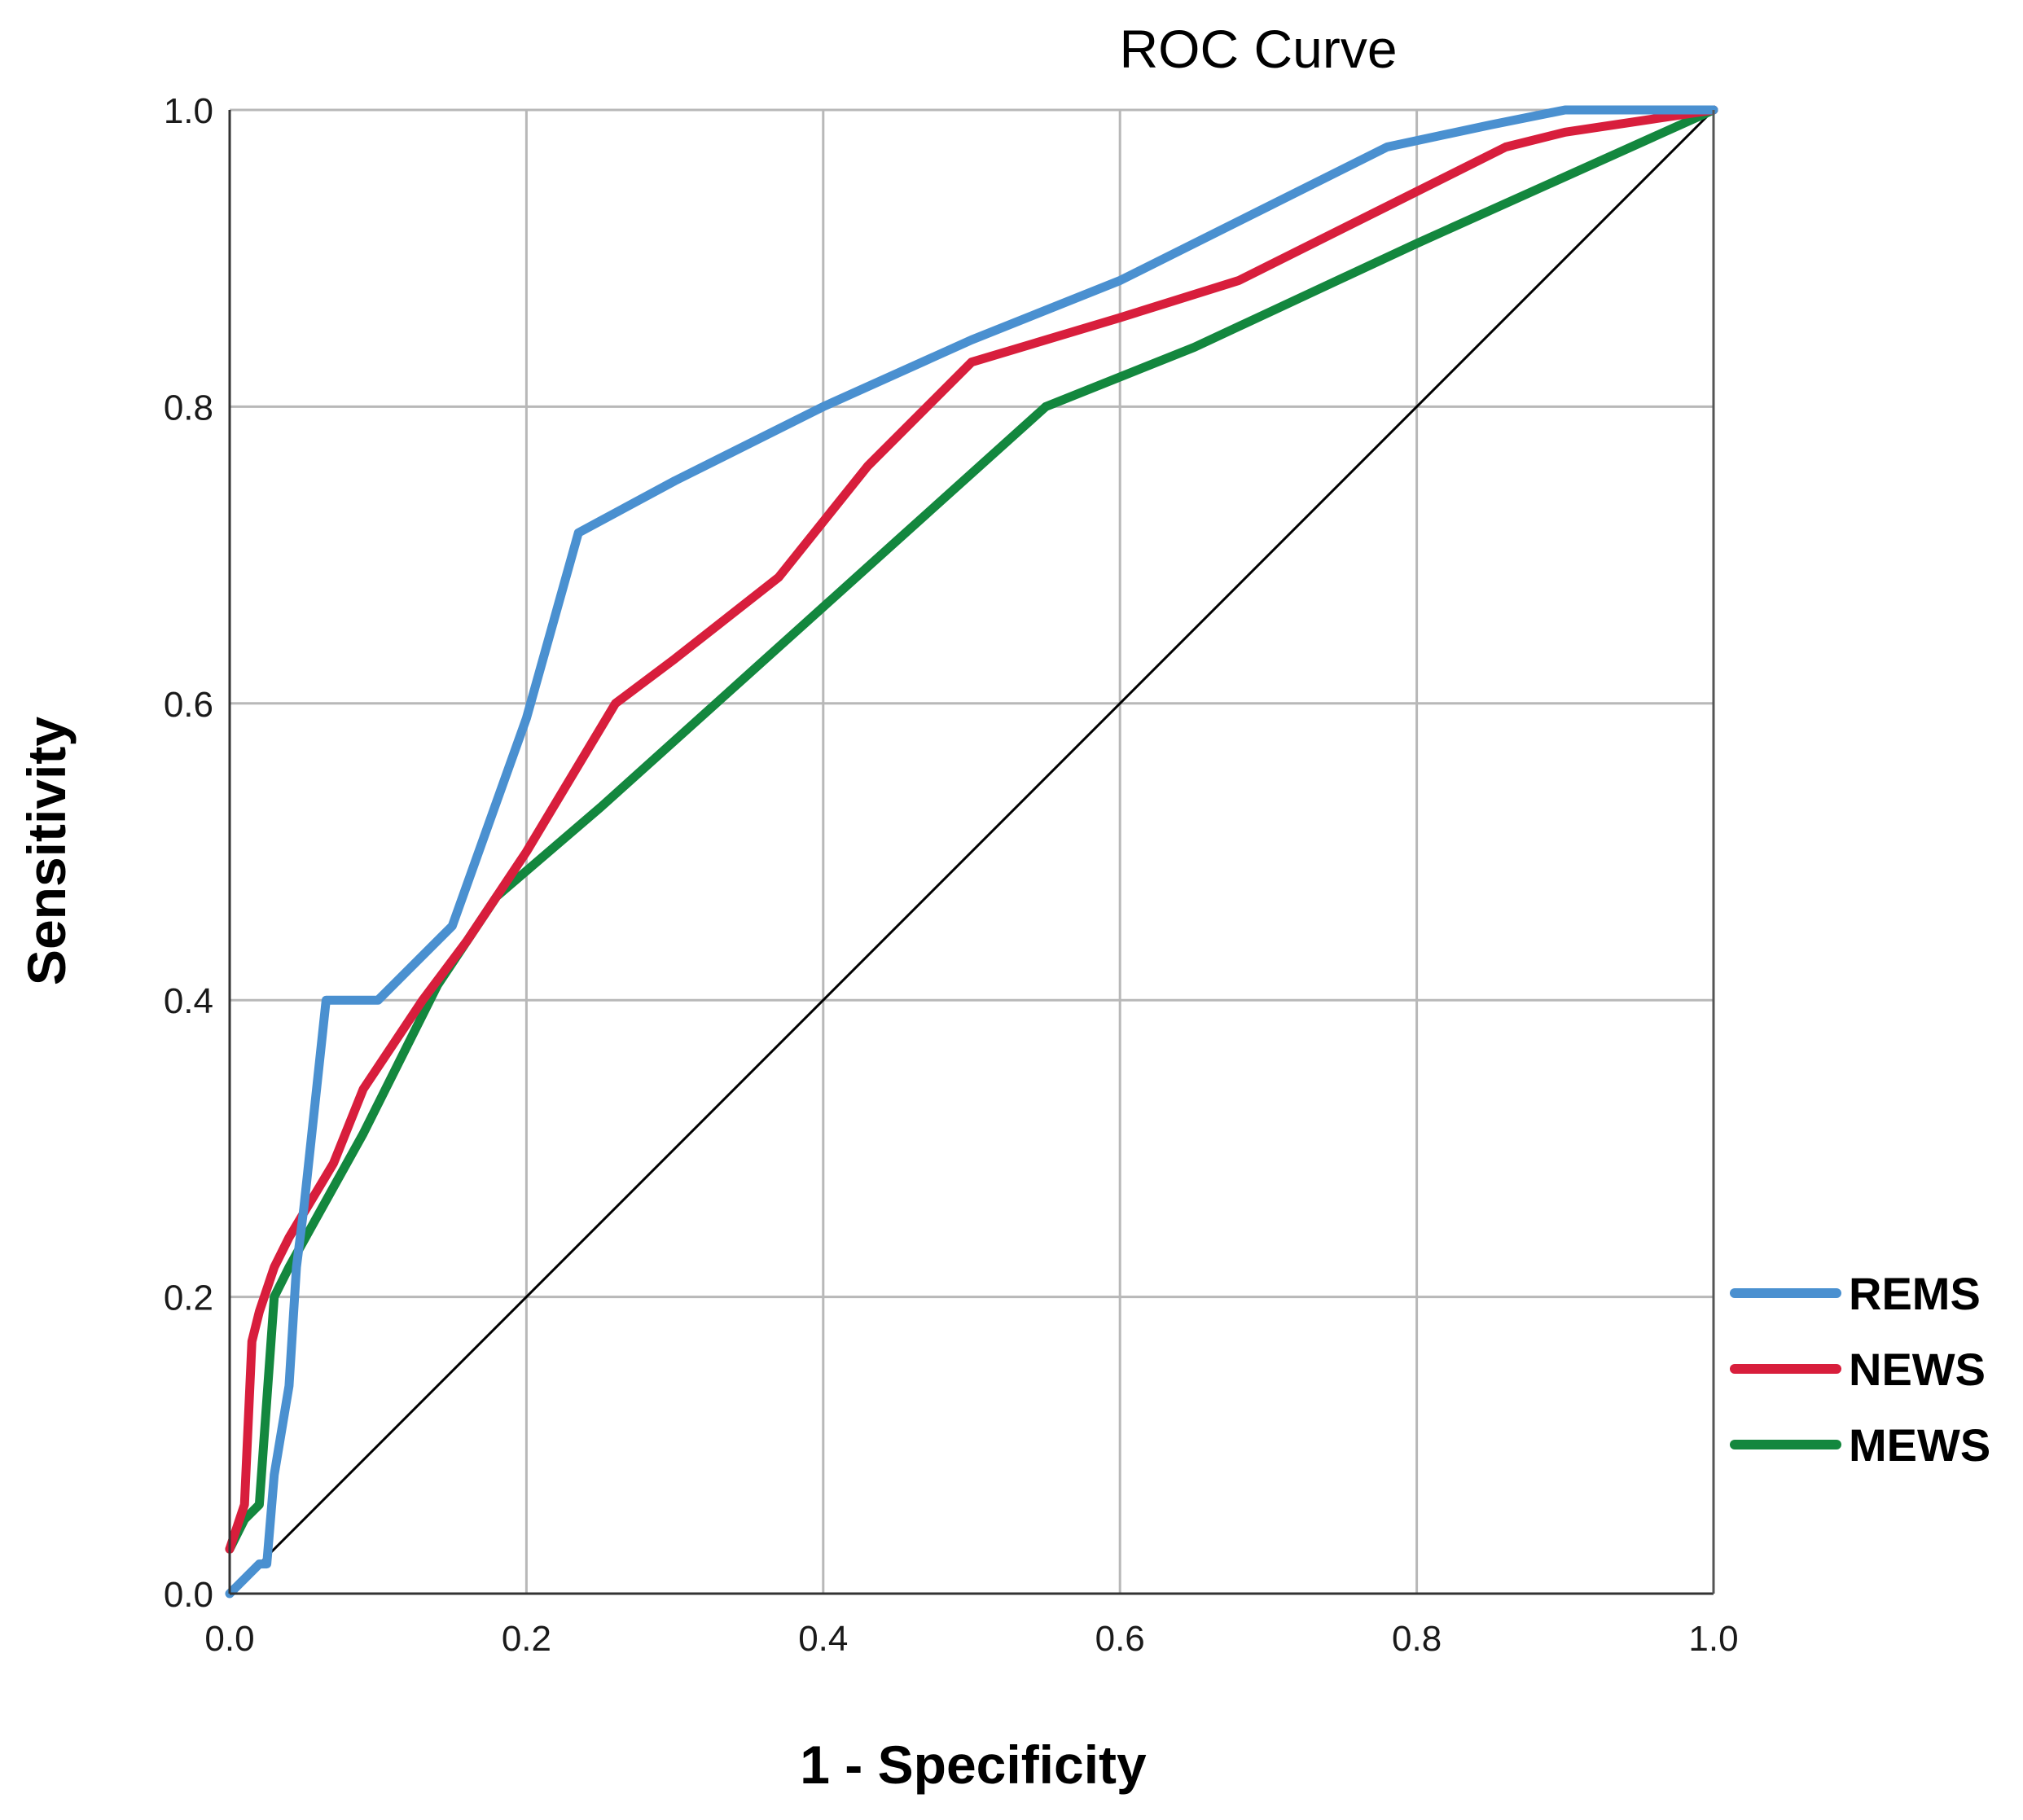  I want to click on y-tick-label: 0.2, so click(188, 1298).